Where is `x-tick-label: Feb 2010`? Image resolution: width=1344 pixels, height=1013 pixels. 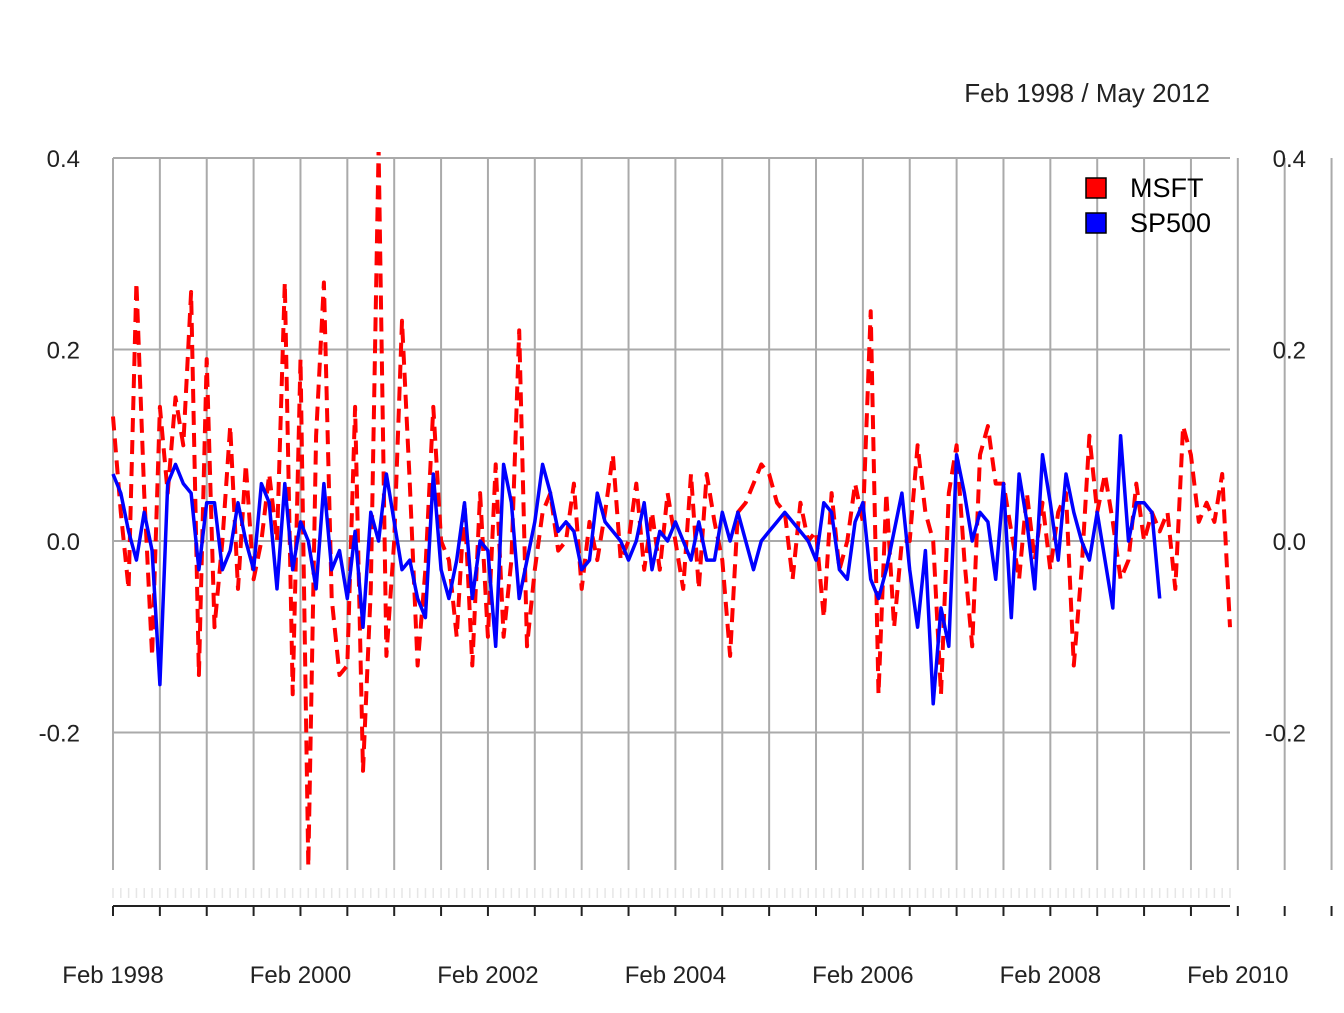
x-tick-label: Feb 2010 is located at coordinates (1237, 975).